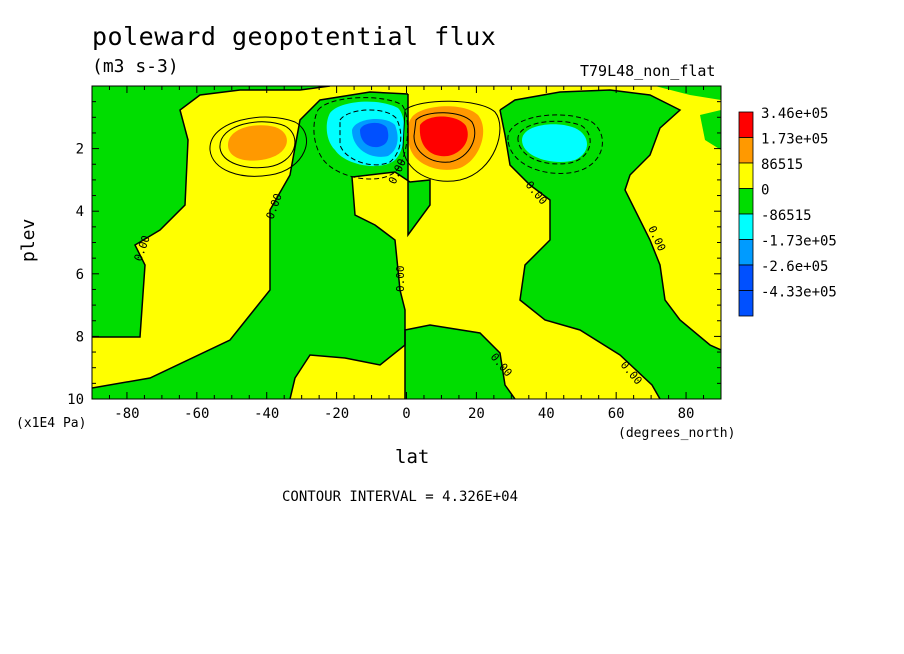 This screenshot has width=904, height=654. What do you see at coordinates (75, 400) in the screenshot?
I see `y-tick-label: 10` at bounding box center [75, 400].